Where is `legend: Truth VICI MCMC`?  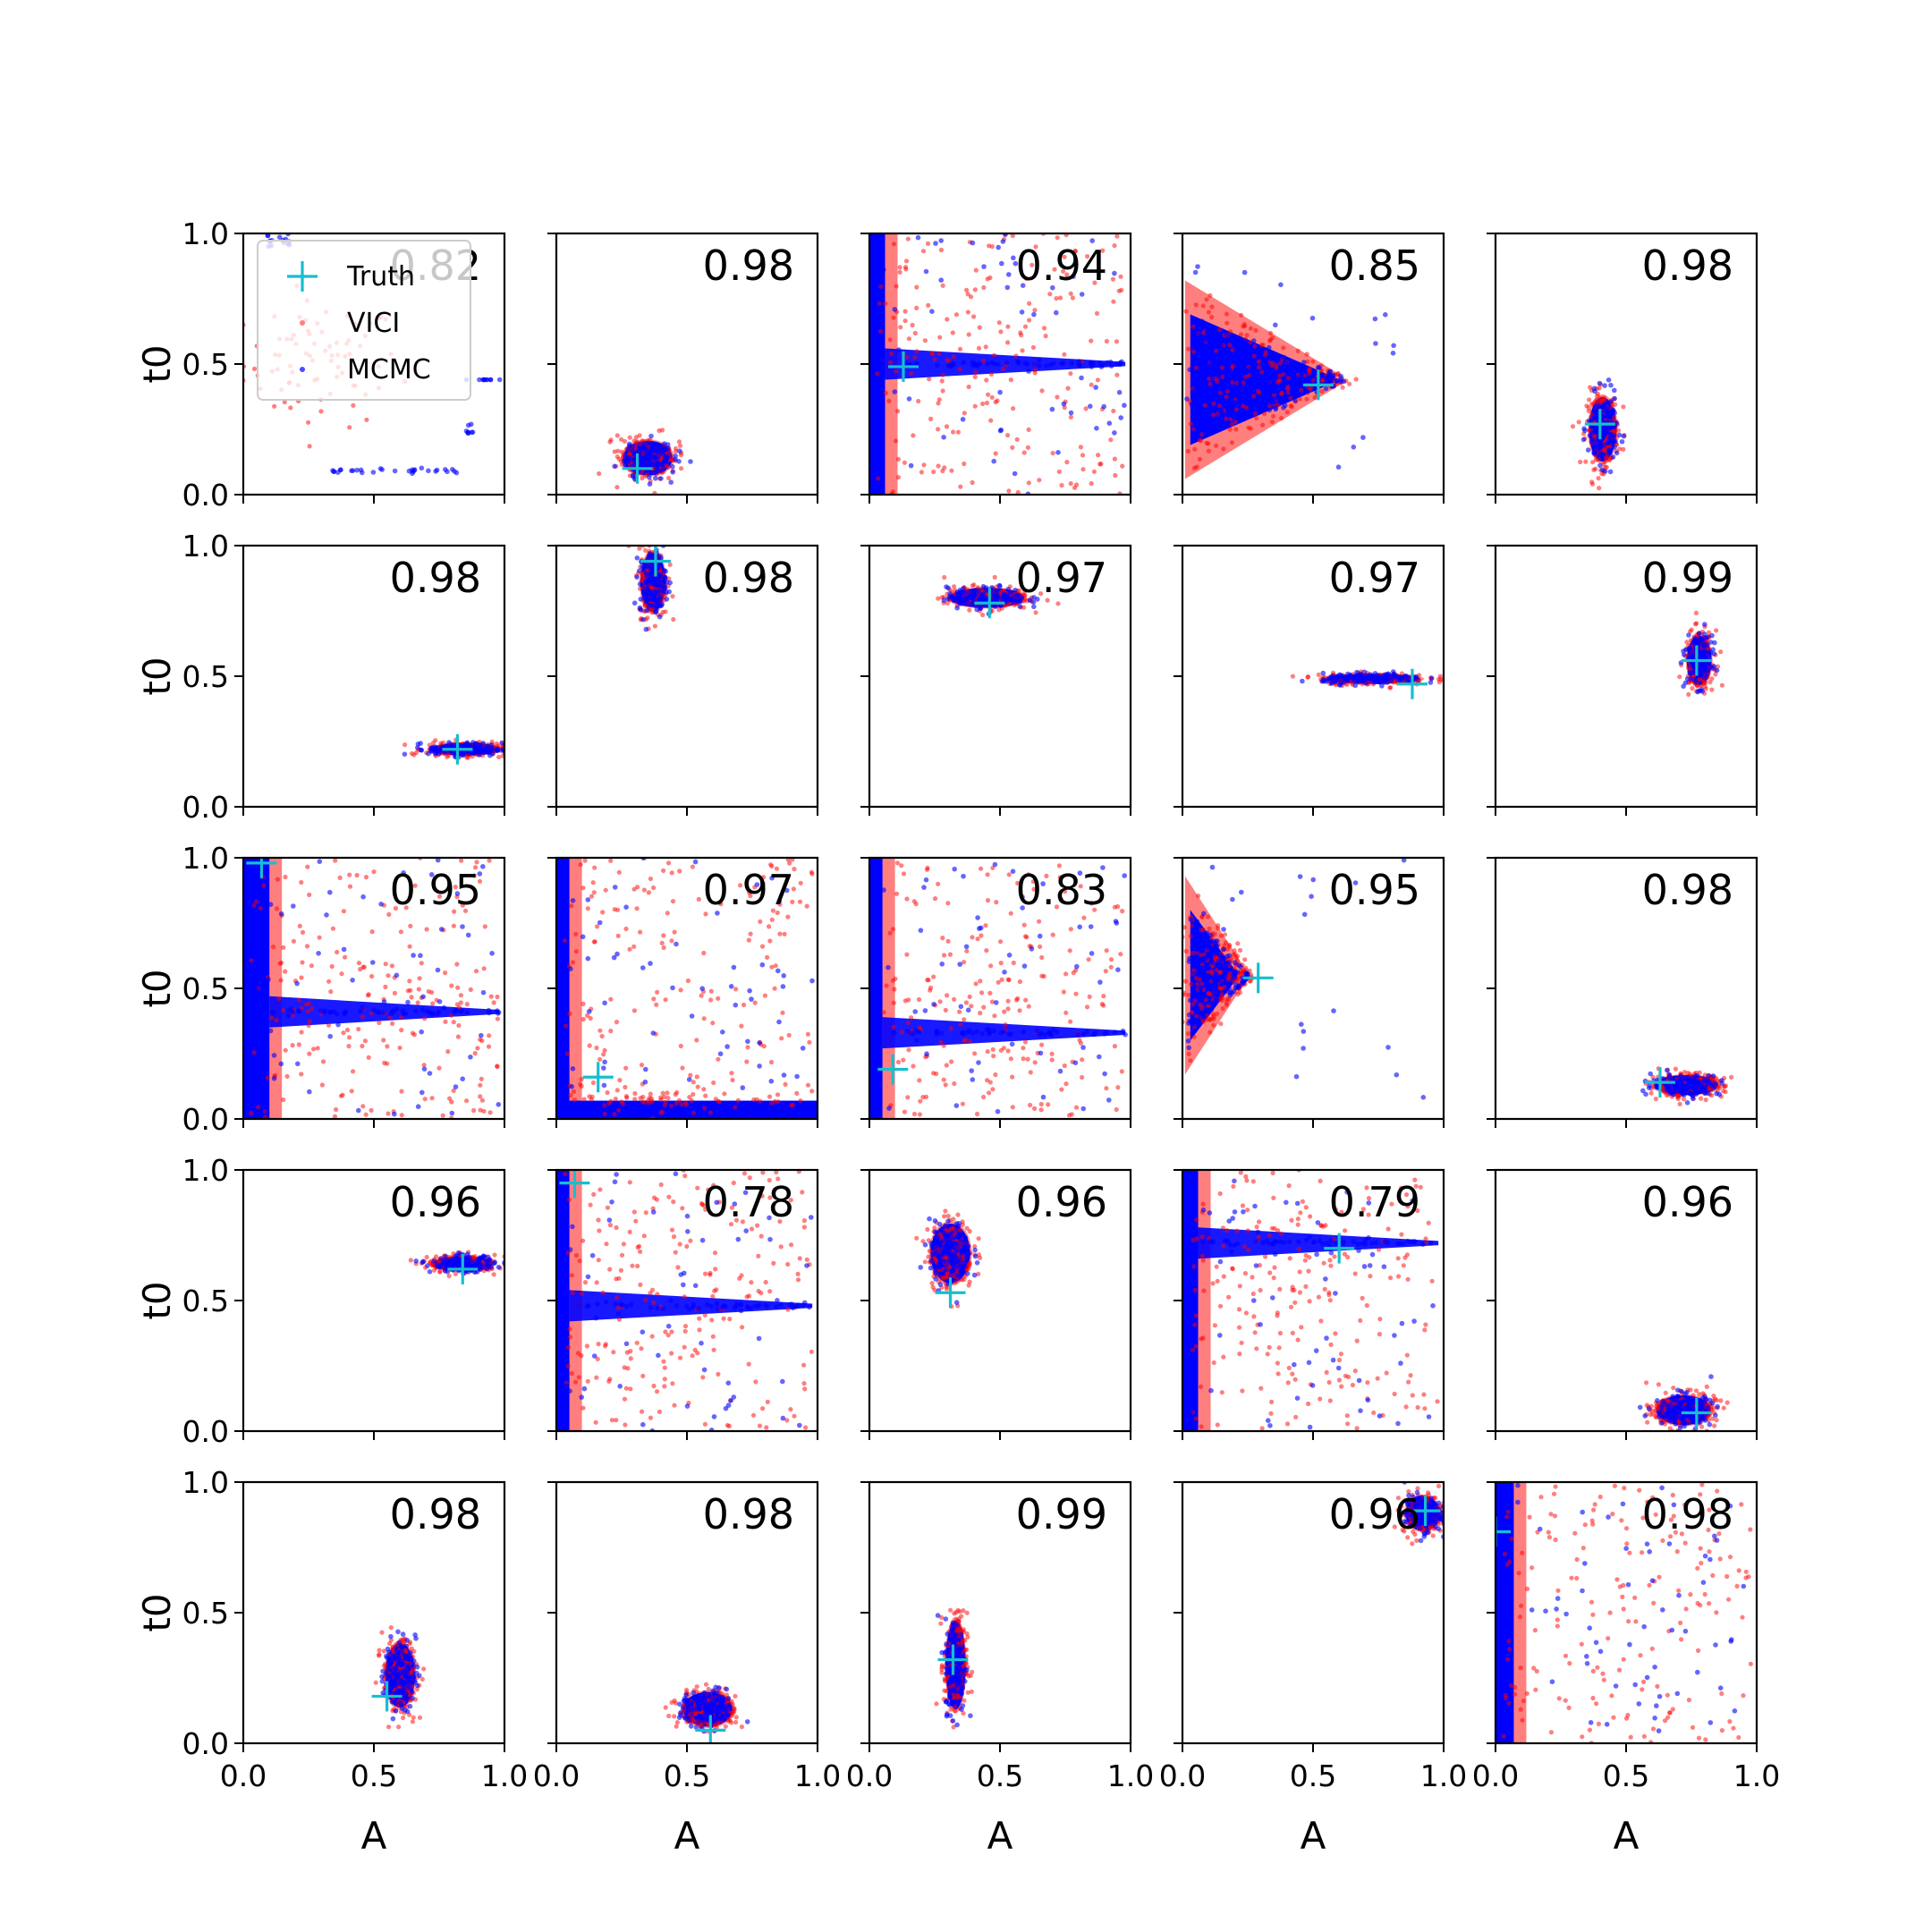 legend: Truth VICI MCMC is located at coordinates (364, 320).